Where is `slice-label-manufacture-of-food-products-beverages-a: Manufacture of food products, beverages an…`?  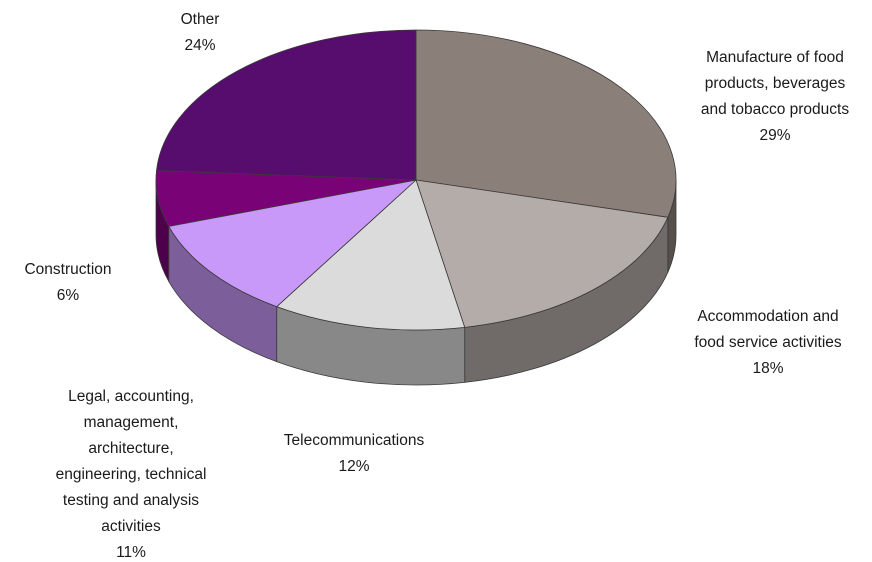
slice-label-manufacture-of-food-products-beverages-a: Manufacture of food products, beverages an… is located at coordinates (775, 96).